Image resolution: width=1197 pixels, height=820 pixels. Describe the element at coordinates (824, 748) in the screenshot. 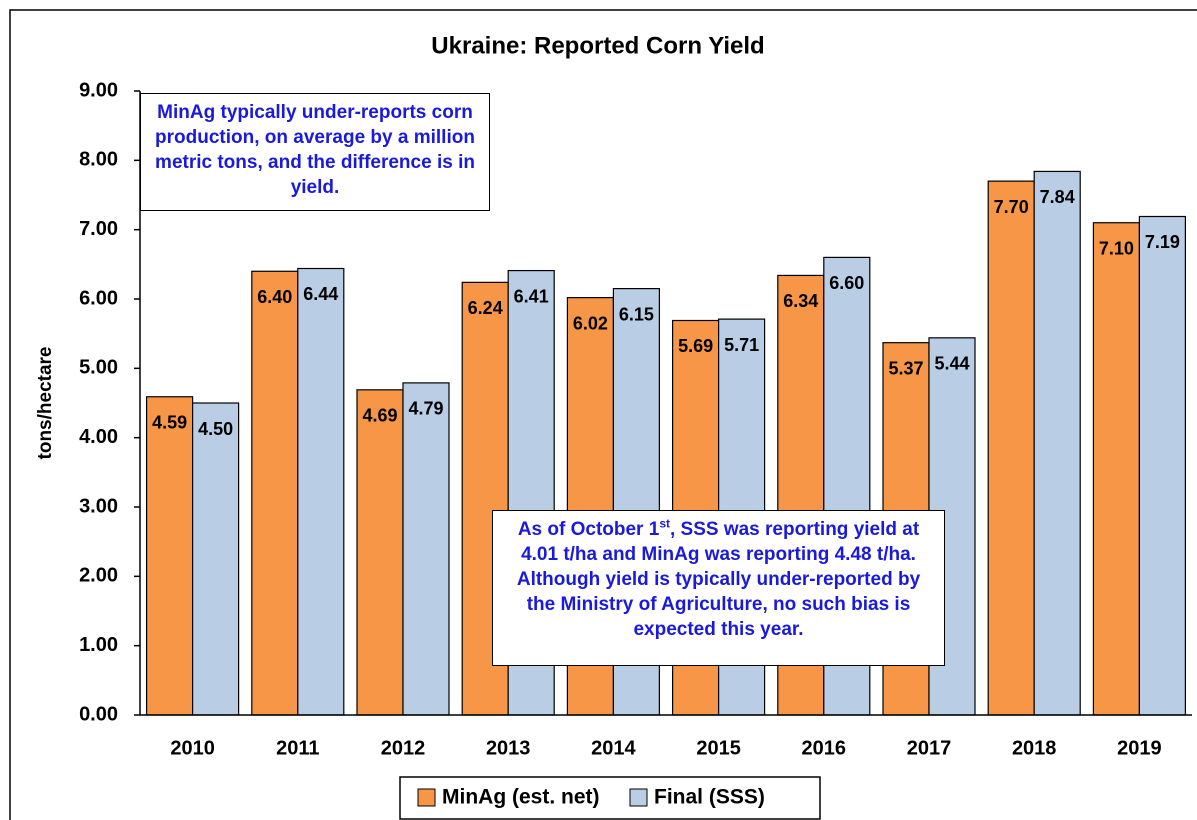

I see `x-tick-label: 2016` at that location.